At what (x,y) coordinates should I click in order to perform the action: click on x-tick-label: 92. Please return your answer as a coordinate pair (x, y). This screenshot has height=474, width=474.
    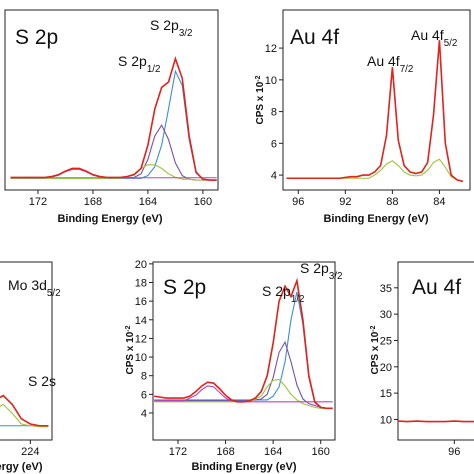
    Looking at the image, I should click on (345, 202).